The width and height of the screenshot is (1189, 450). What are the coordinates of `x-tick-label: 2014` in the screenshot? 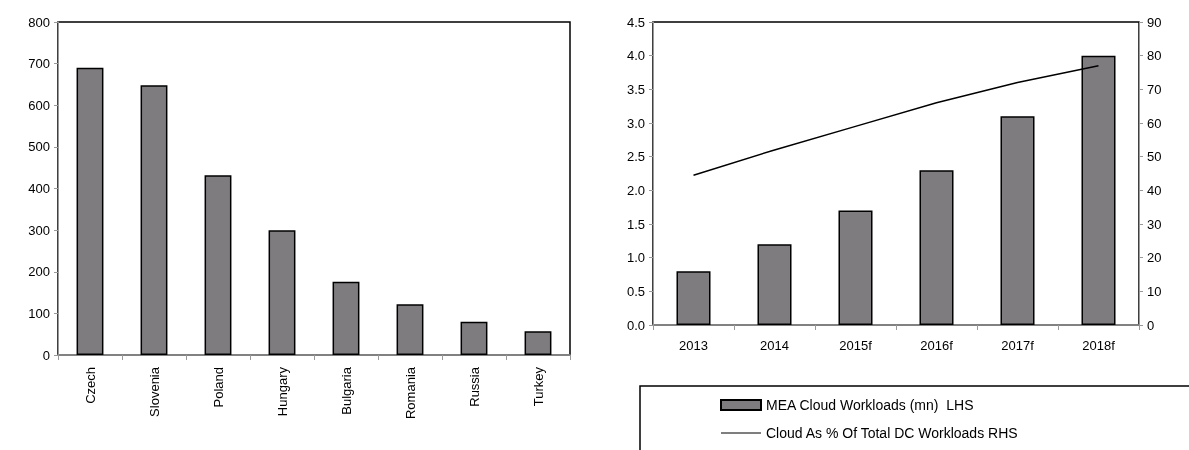 It's located at (774, 345).